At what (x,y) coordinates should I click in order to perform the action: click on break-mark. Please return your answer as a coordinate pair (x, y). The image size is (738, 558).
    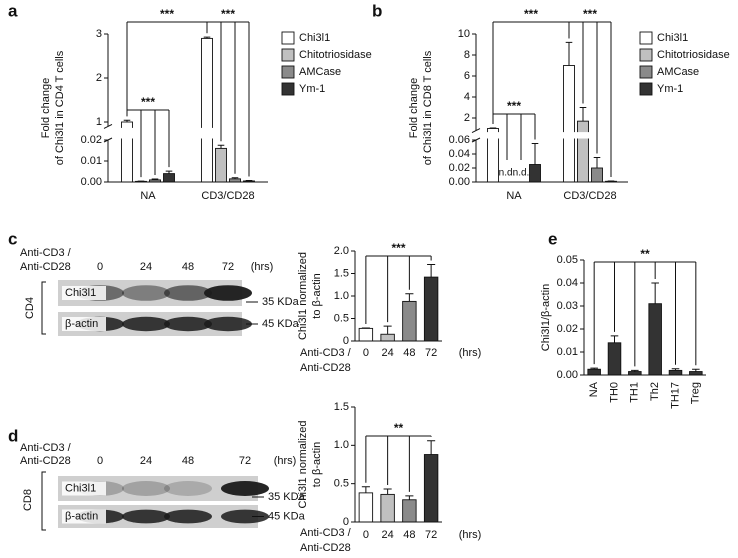
    Looking at the image, I should click on (108, 126).